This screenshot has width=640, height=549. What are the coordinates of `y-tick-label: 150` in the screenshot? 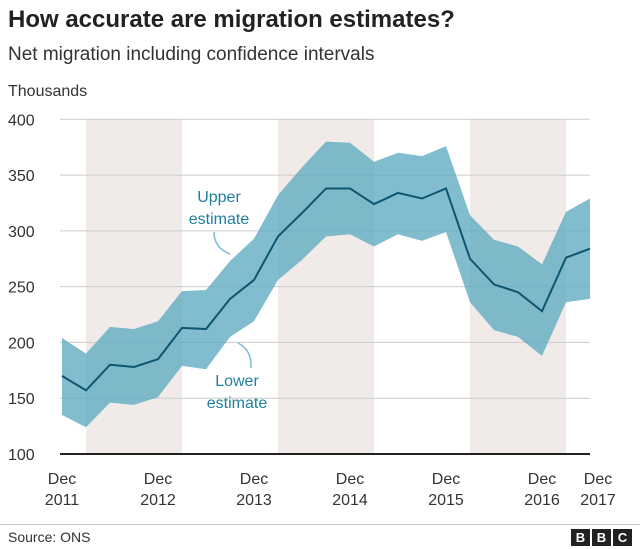 It's located at (21, 399).